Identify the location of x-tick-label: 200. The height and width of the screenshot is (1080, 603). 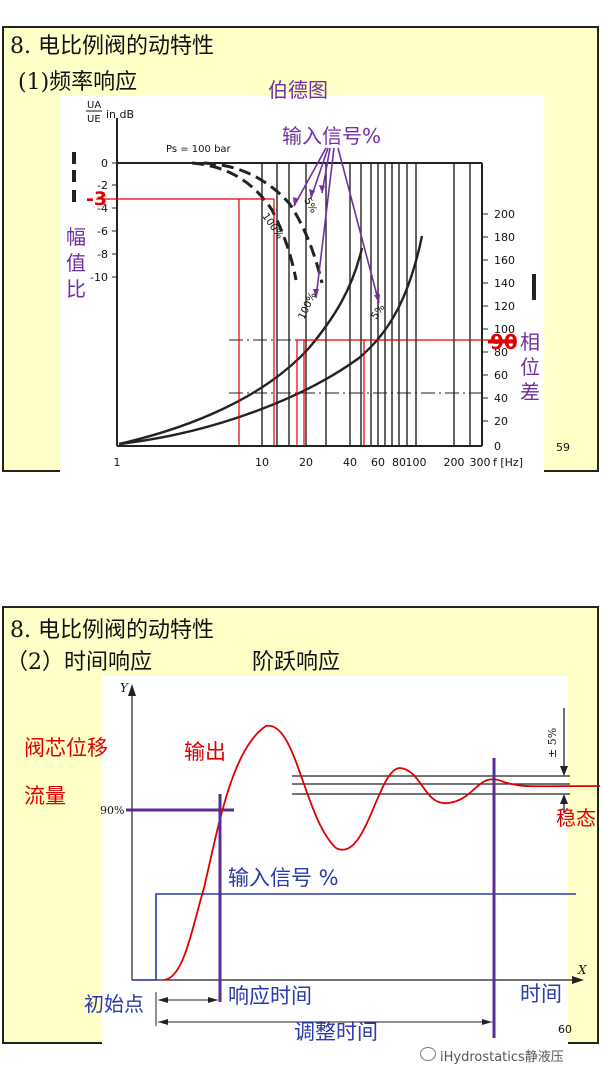
(454, 462).